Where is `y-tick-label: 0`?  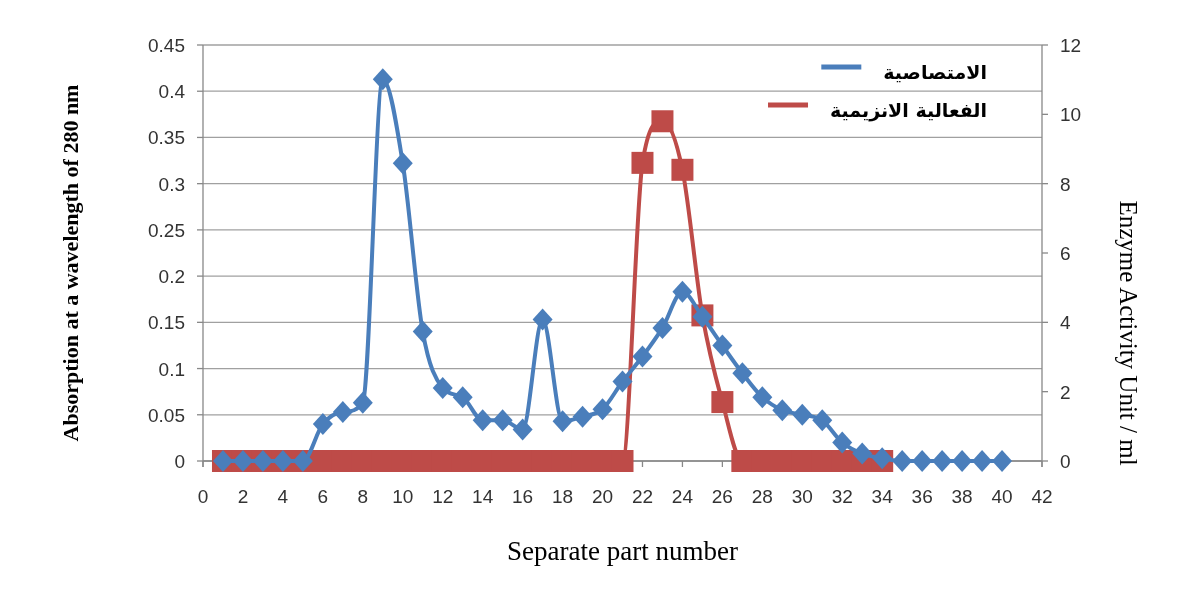 y-tick-label: 0 is located at coordinates (179, 461).